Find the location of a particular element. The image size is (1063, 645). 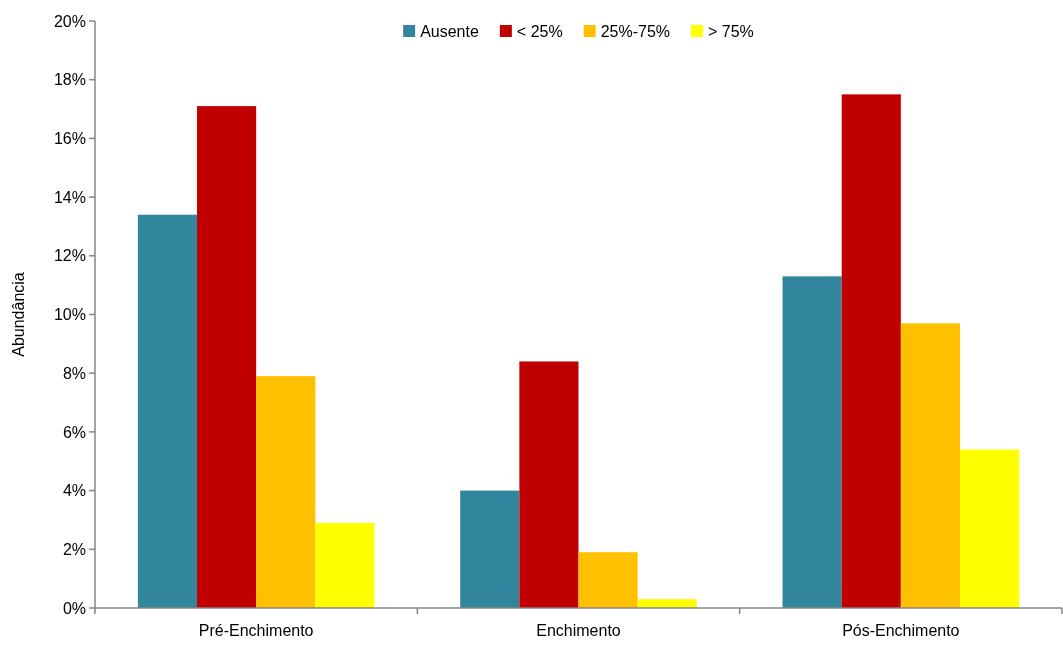

y-tick-label: 18% is located at coordinates (69, 80).